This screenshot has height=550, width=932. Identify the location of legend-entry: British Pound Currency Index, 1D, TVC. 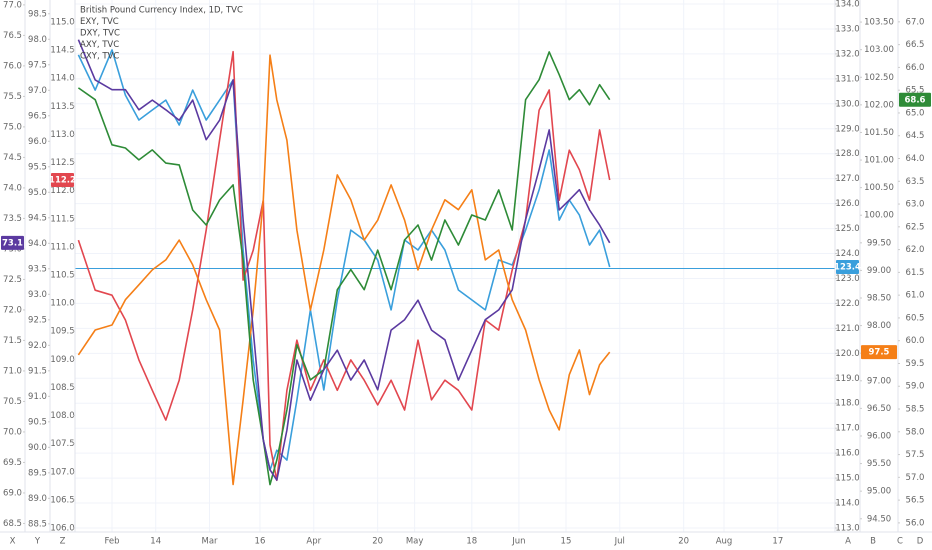
(161, 11).